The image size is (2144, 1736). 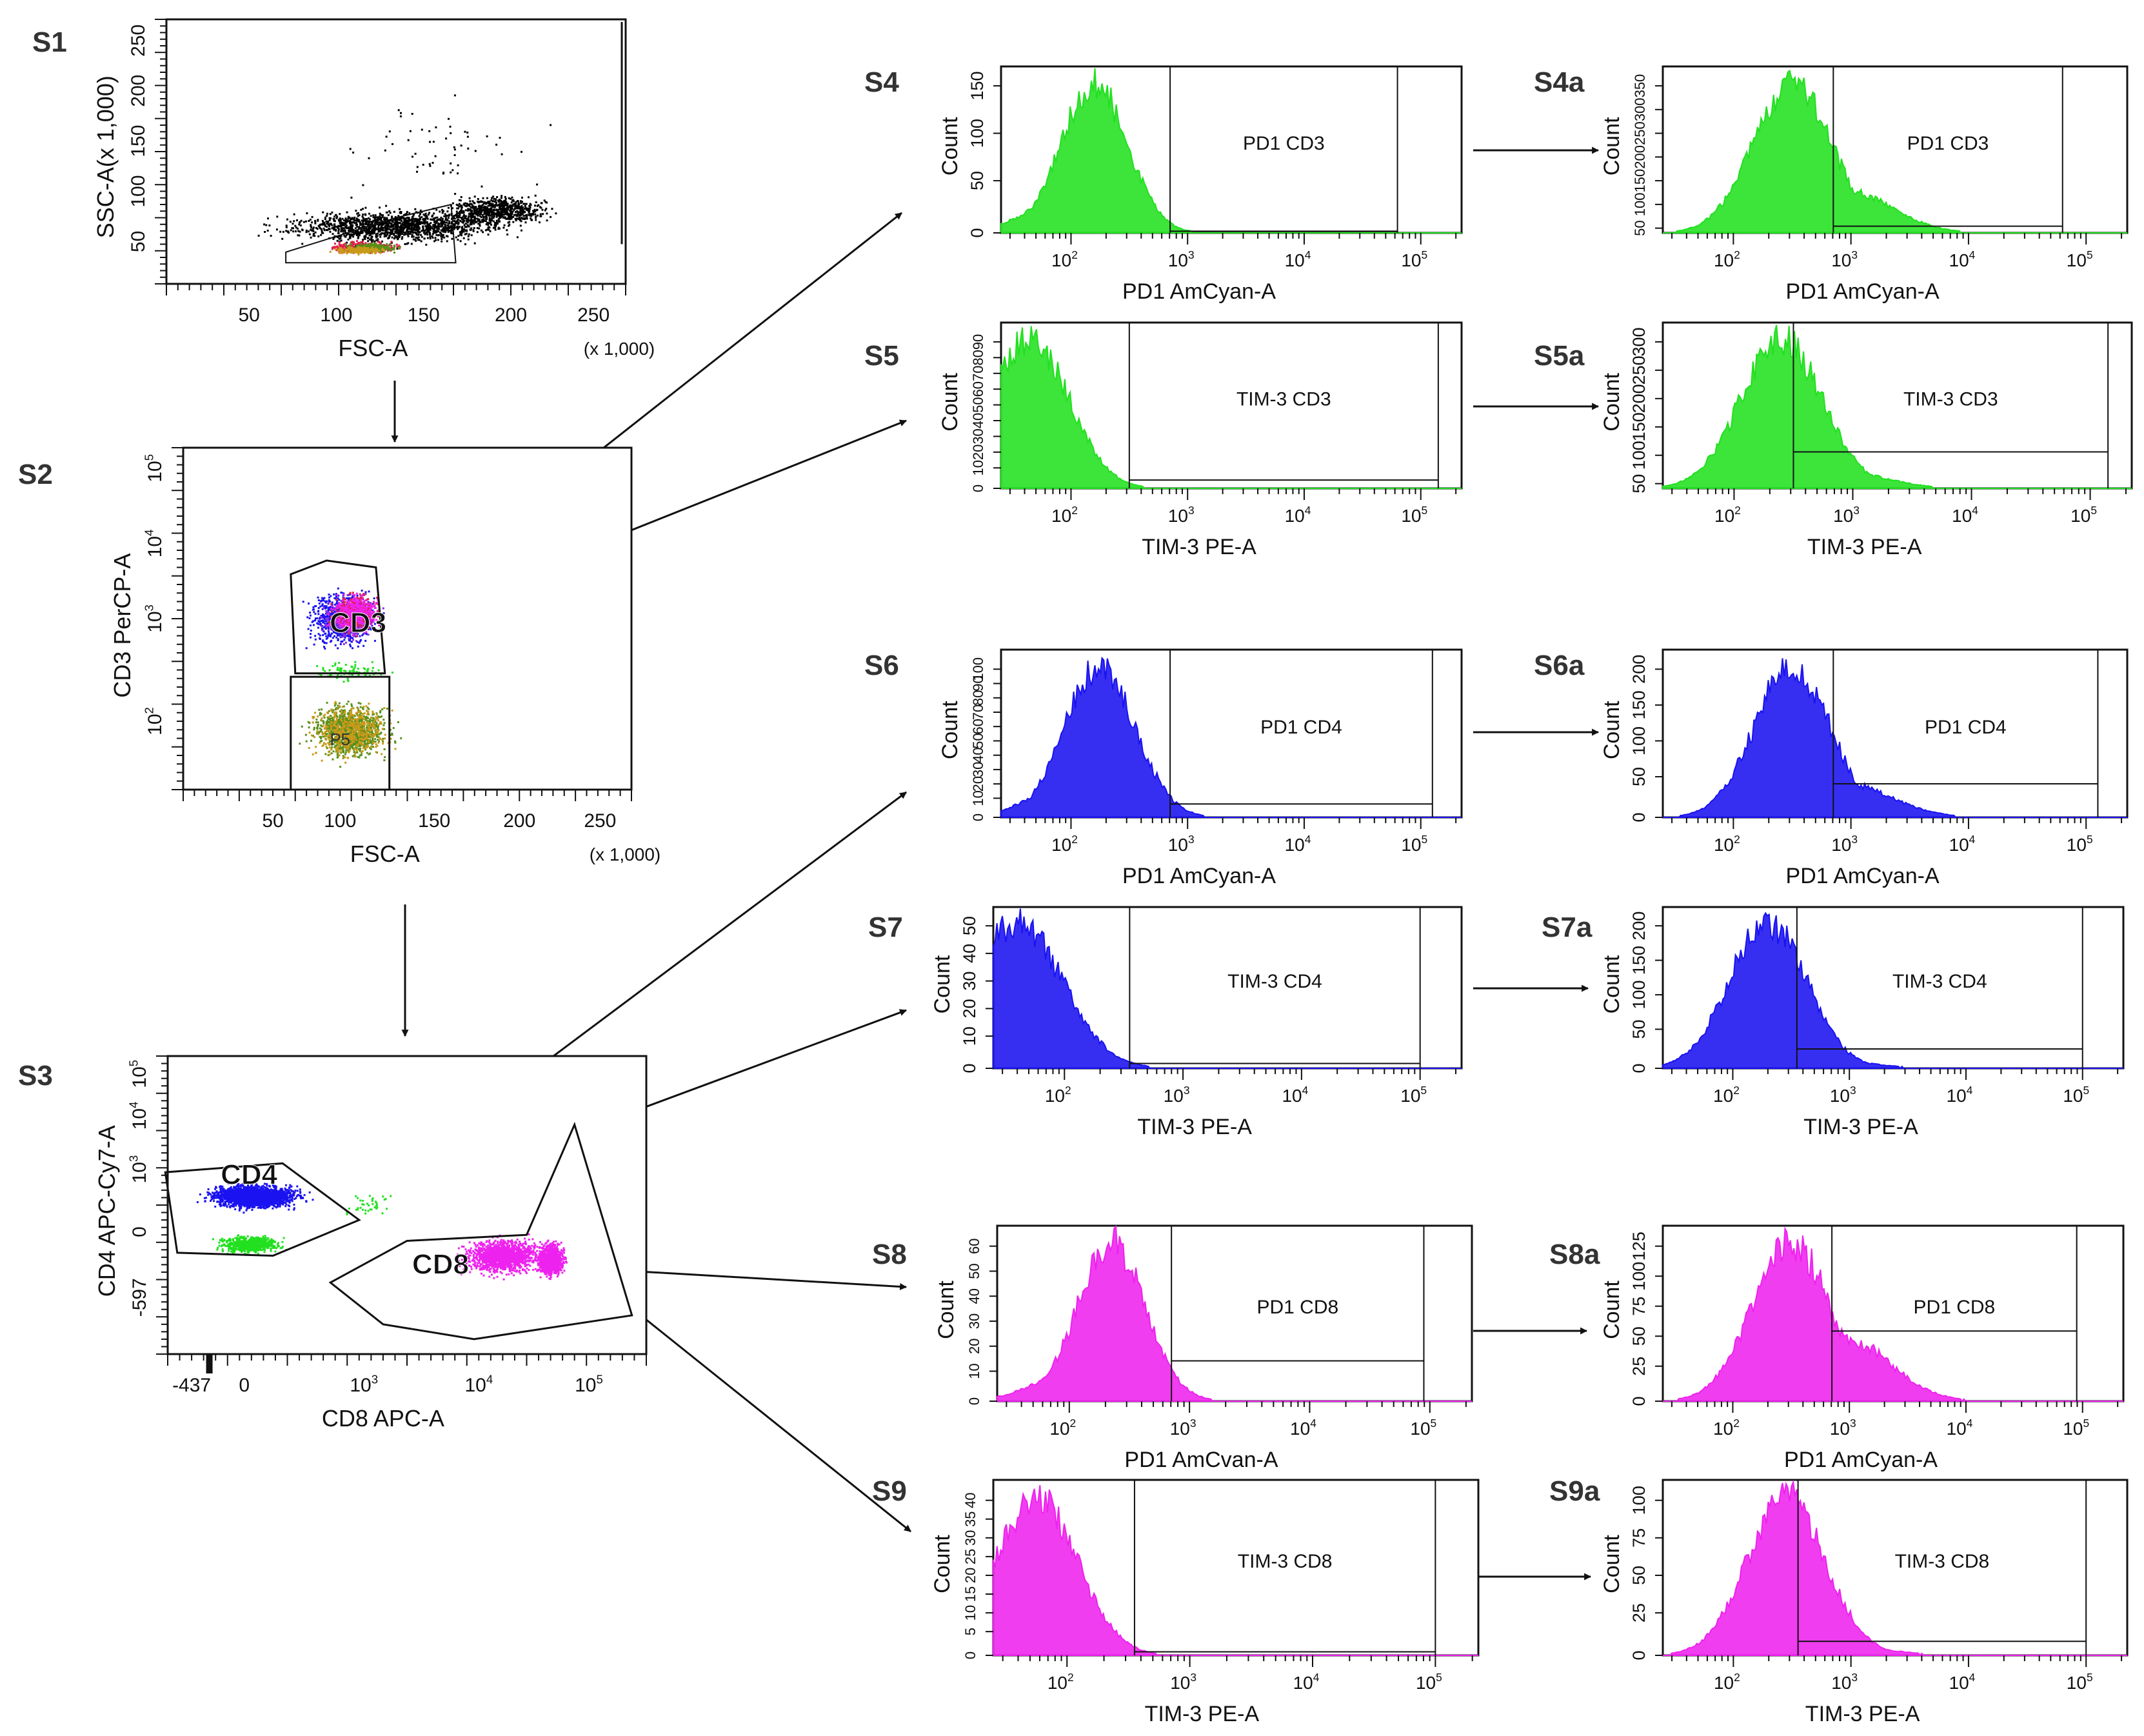 What do you see at coordinates (1574, 1254) in the screenshot?
I see `panel-label: S8a` at bounding box center [1574, 1254].